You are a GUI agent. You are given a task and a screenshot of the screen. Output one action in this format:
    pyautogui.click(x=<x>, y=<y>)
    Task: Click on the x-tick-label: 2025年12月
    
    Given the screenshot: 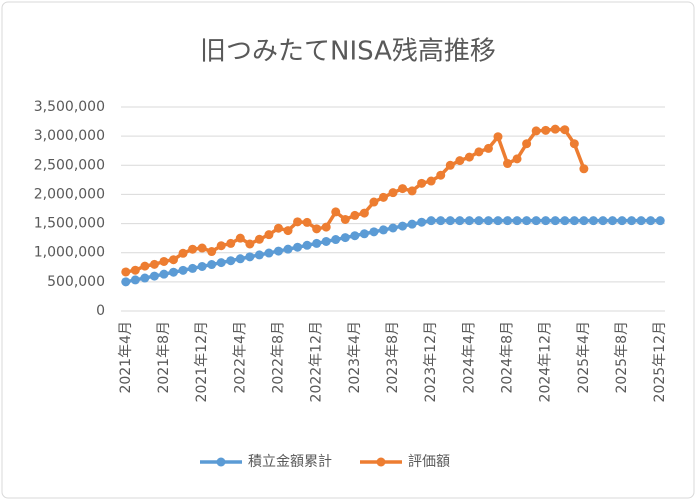 What is the action you would take?
    pyautogui.click(x=660, y=361)
    